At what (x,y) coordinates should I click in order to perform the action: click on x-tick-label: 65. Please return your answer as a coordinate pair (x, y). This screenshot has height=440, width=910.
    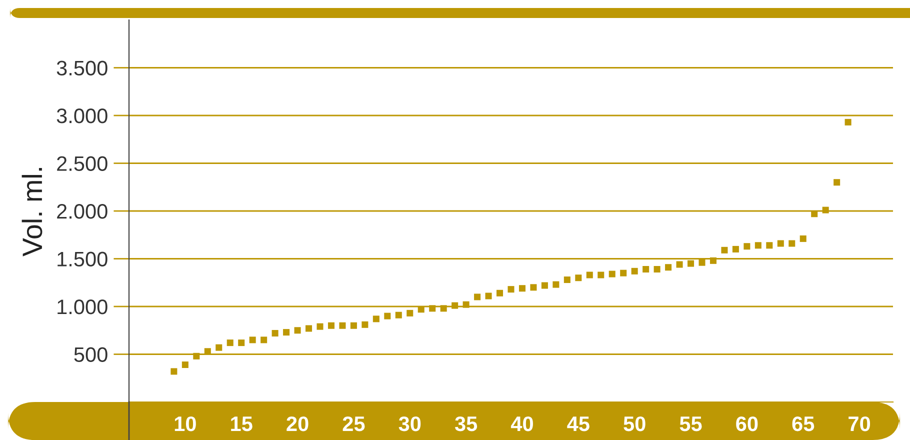
    Looking at the image, I should click on (803, 424).